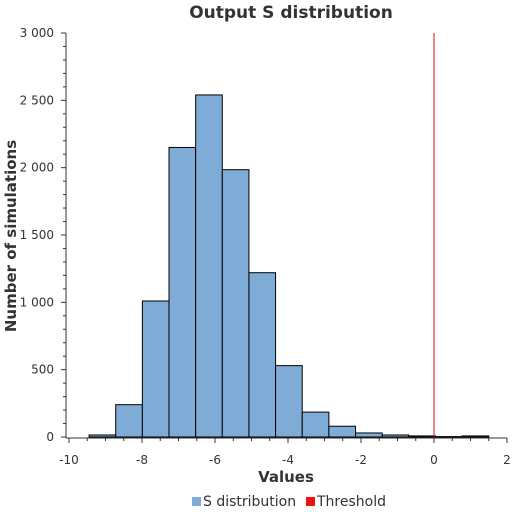 Image resolution: width=512 pixels, height=512 pixels. I want to click on legend-swatch-s-distribution, so click(196, 501).